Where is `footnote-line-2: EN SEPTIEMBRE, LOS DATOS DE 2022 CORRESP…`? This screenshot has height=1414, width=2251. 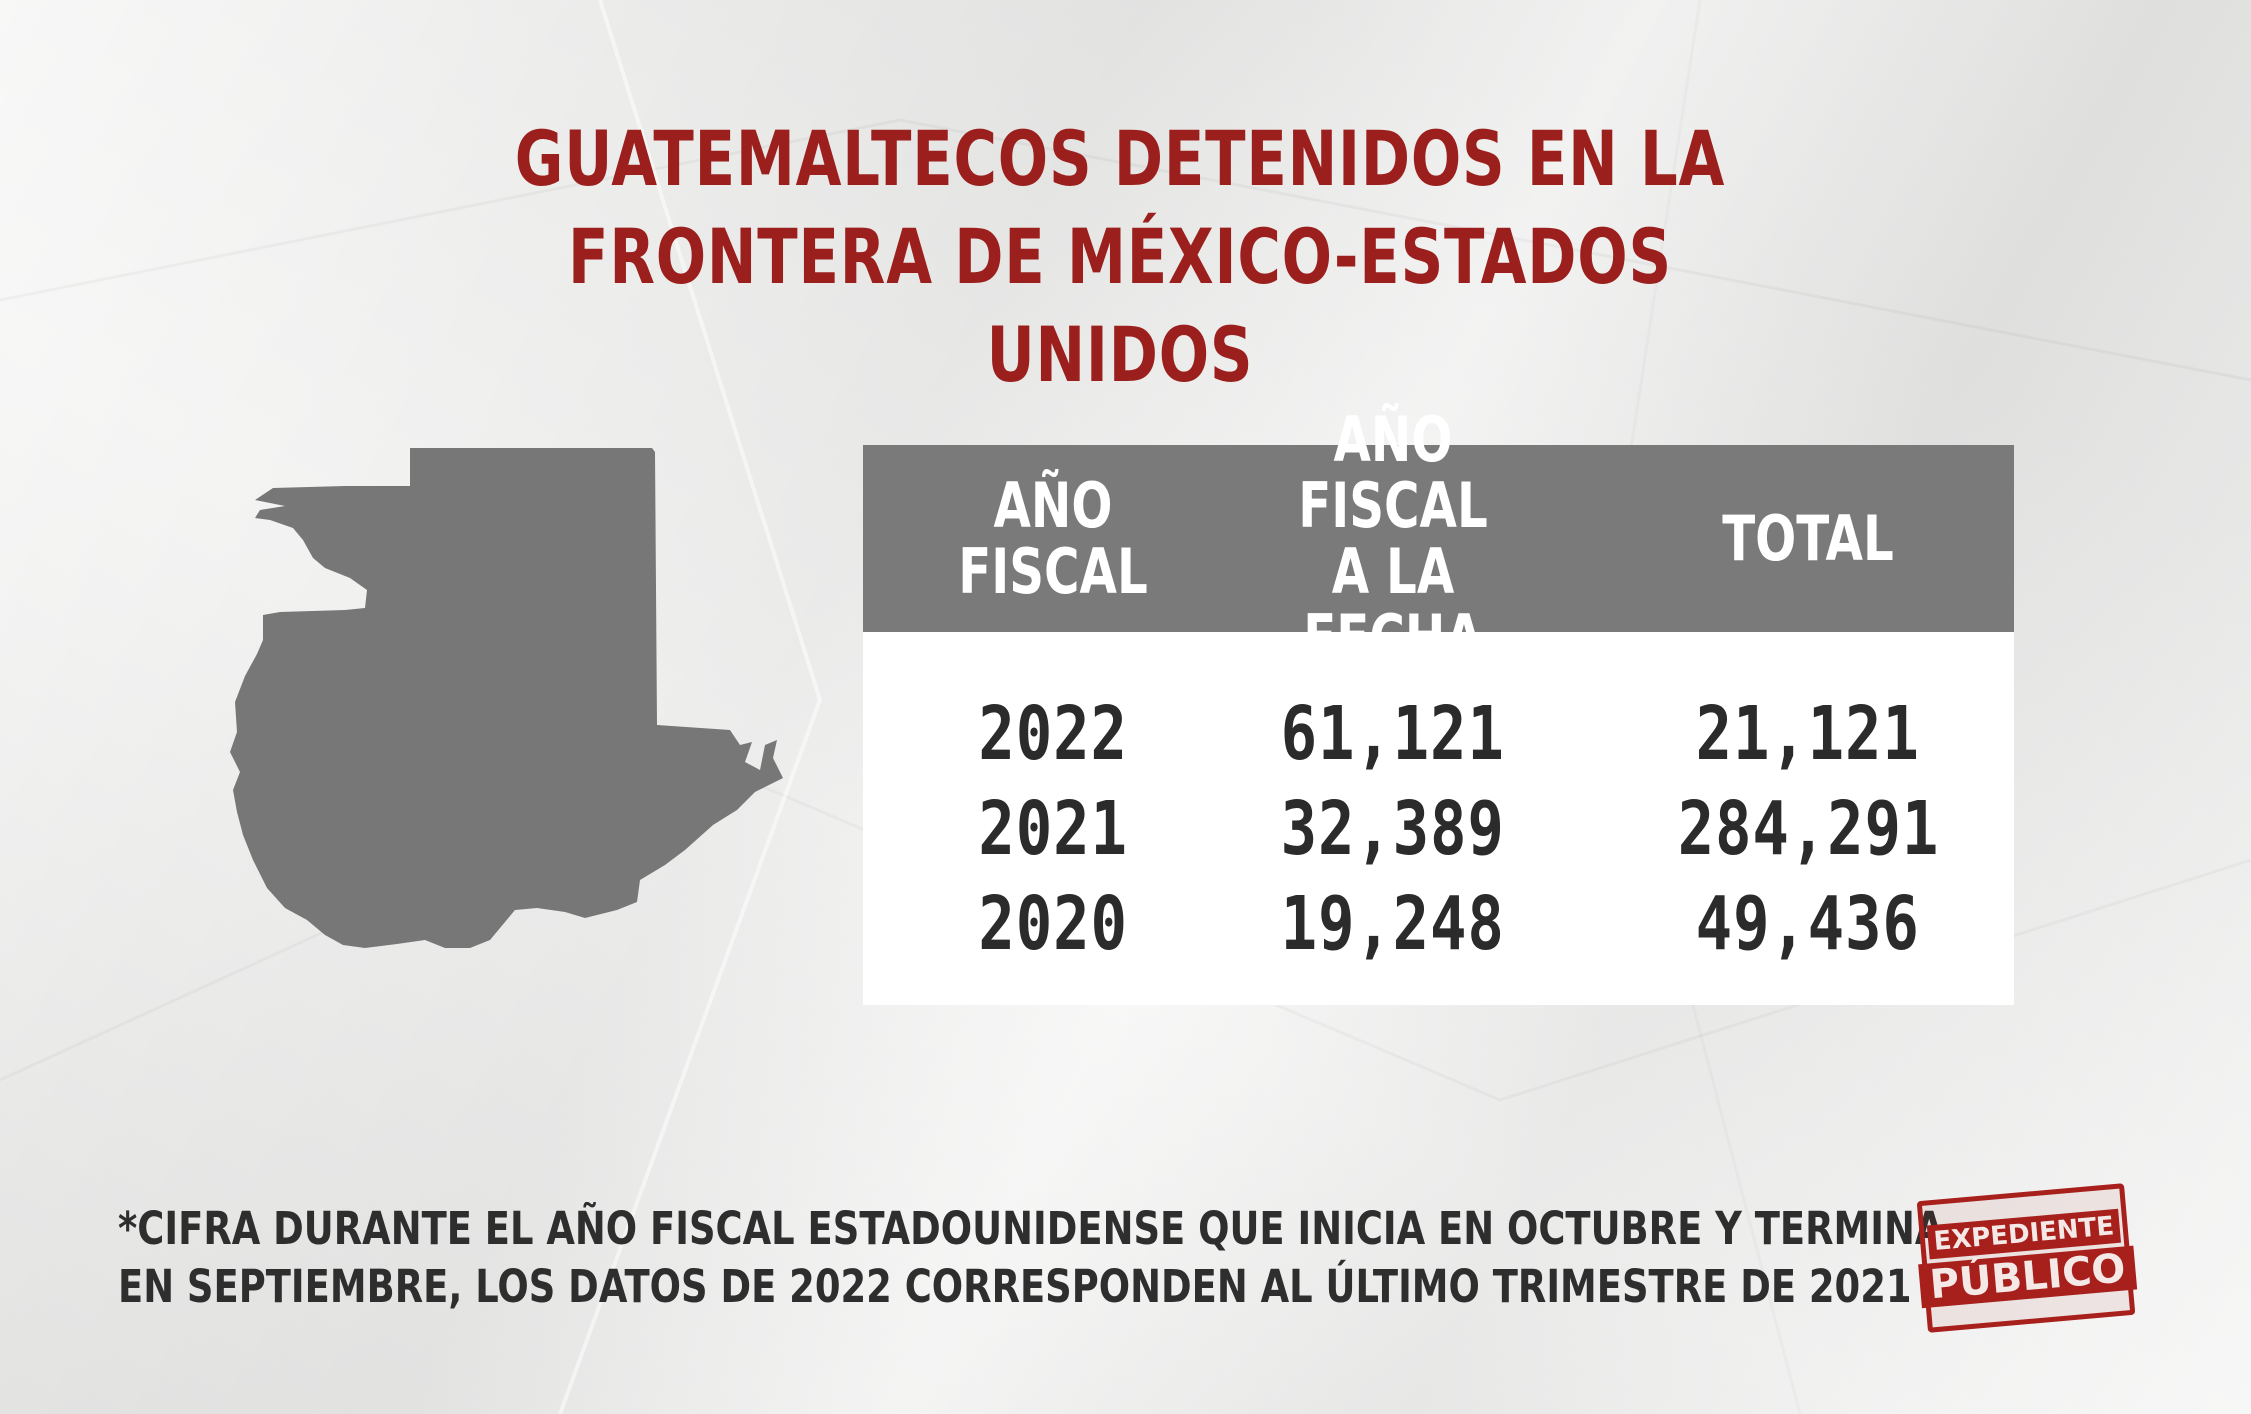
footnote-line-2: EN SEPTIEMBRE, LOS DATOS DE 2022 CORRESP… is located at coordinates (1015, 1286).